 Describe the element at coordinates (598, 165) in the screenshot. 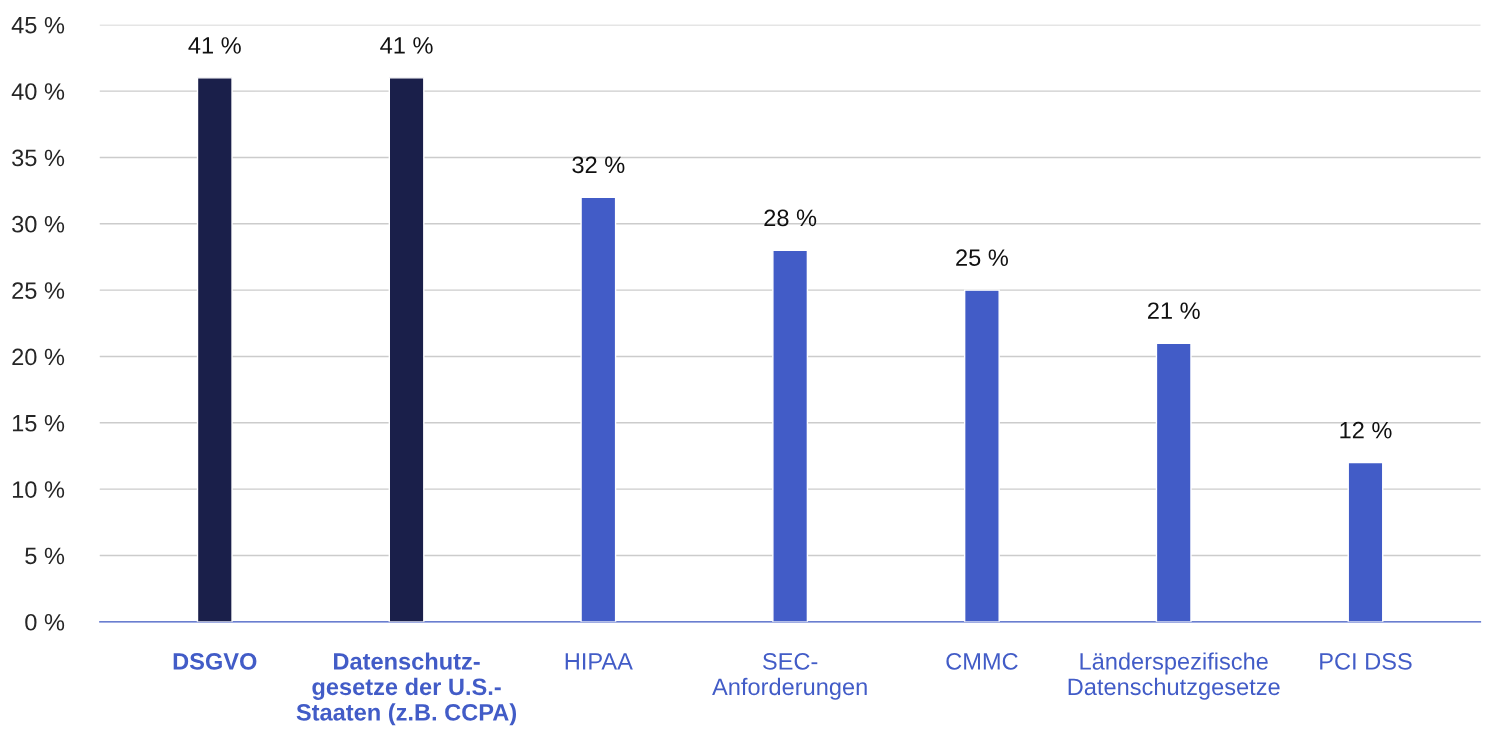

I see `data-label: 32 %` at that location.